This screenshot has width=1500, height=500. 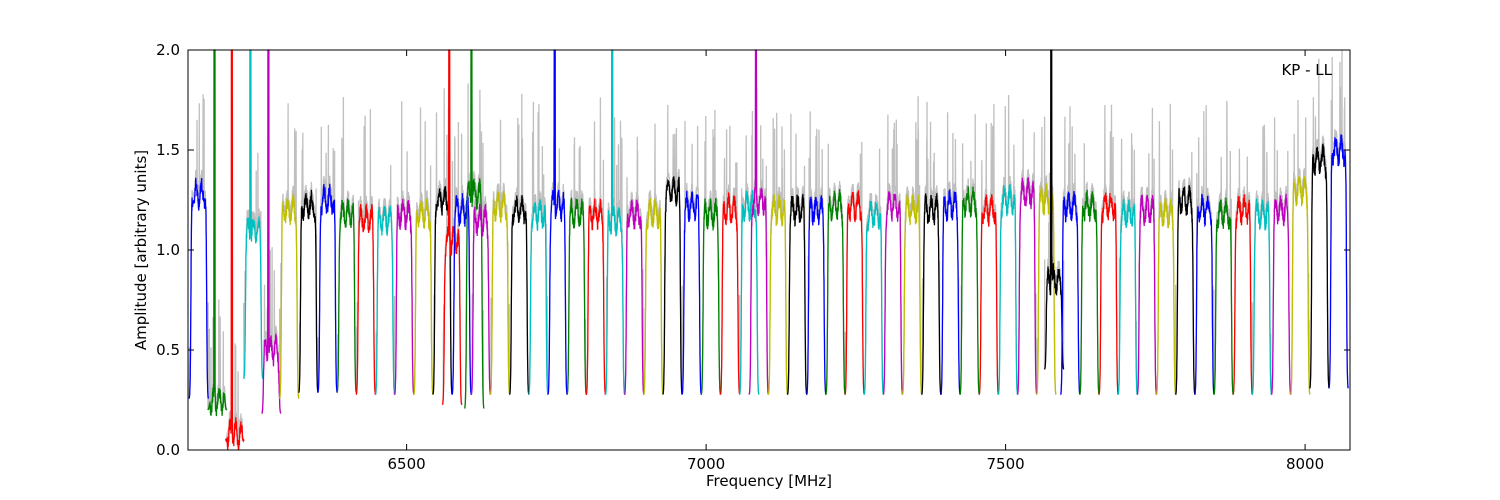 What do you see at coordinates (407, 464) in the screenshot?
I see `x-tick-label: 6500` at bounding box center [407, 464].